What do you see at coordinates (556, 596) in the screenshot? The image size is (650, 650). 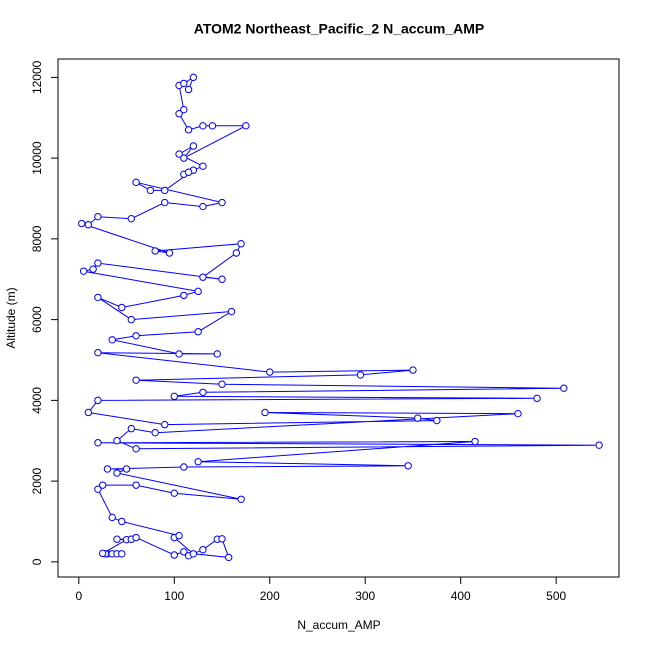 I see `x-tick-label: 500` at bounding box center [556, 596].